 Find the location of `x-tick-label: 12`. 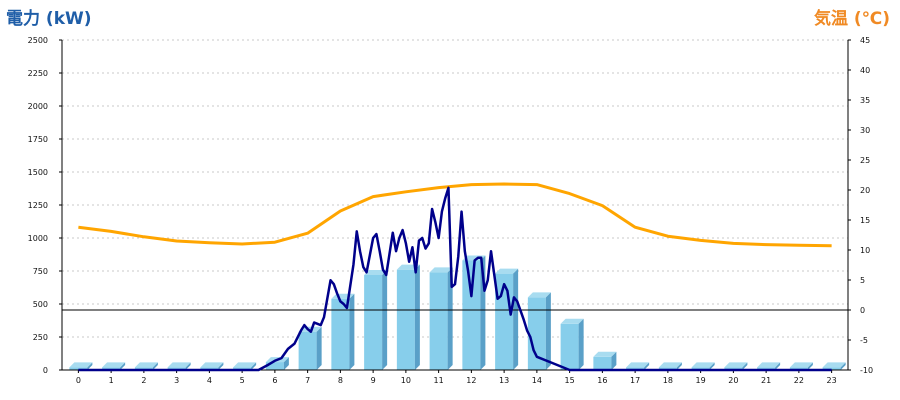

x-tick-label: 12 is located at coordinates (471, 380).